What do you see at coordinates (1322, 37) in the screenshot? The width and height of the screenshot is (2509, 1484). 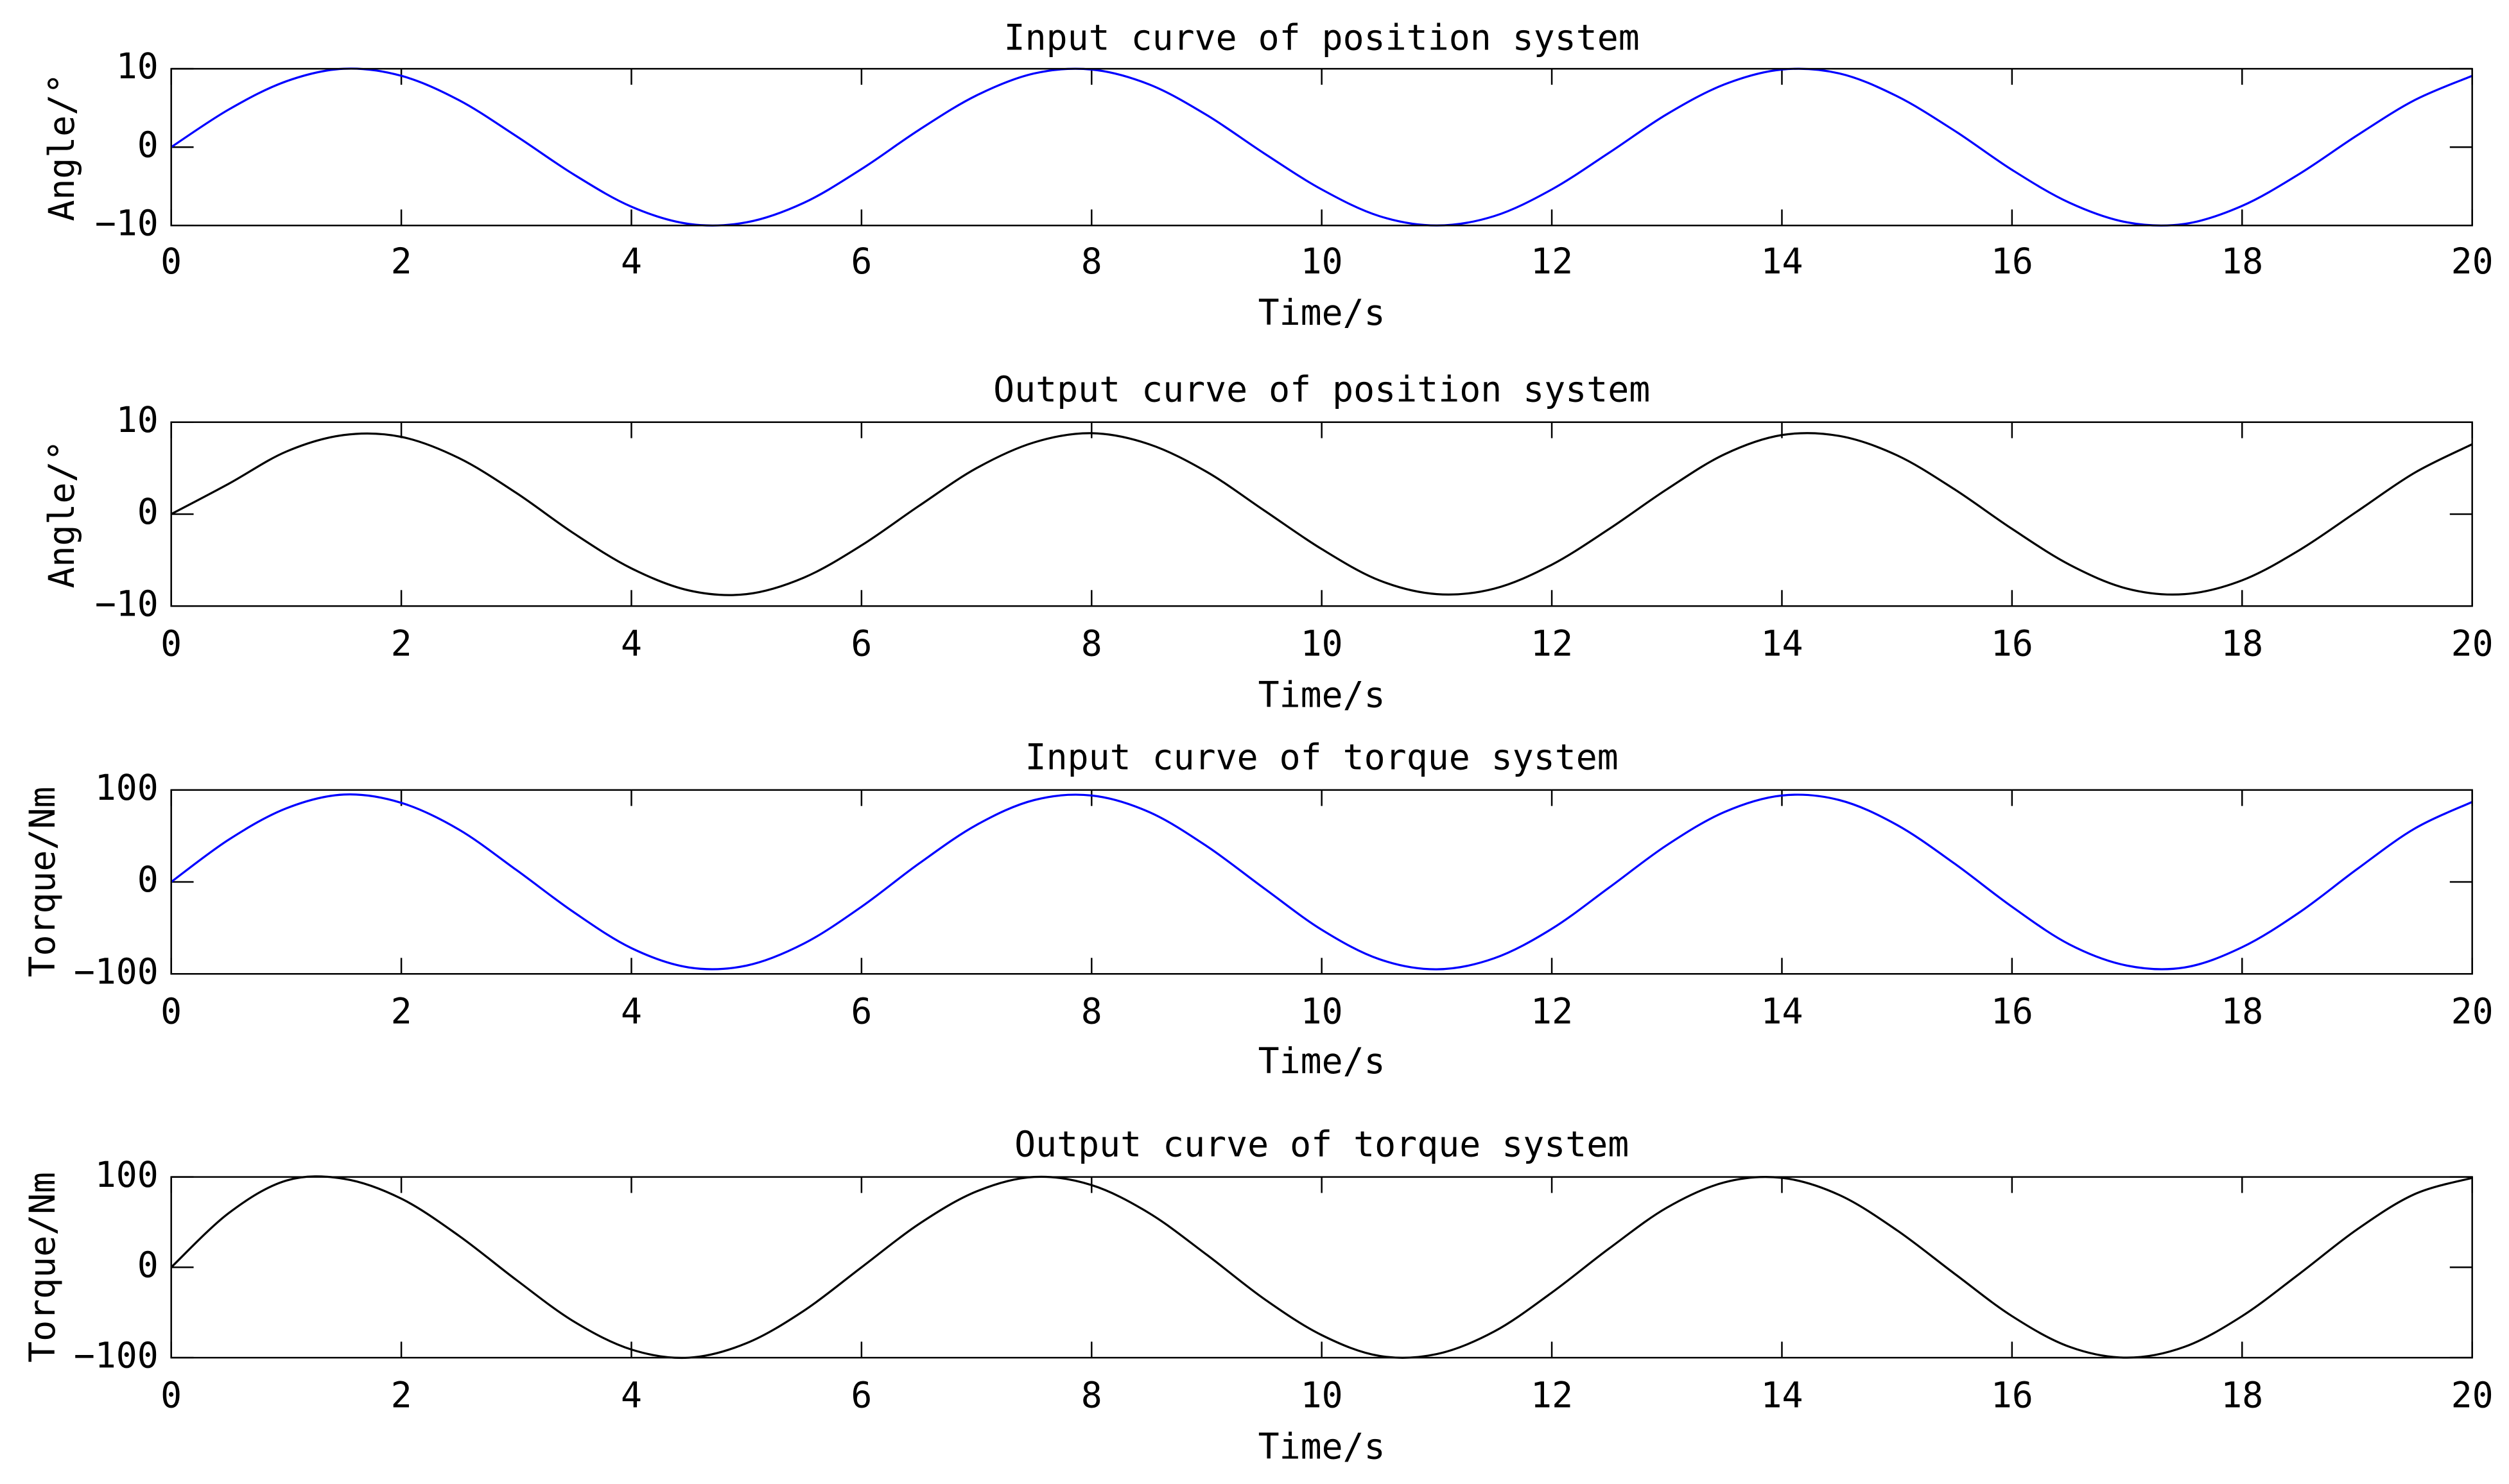 I see `chart-title: Input curve of position system` at bounding box center [1322, 37].